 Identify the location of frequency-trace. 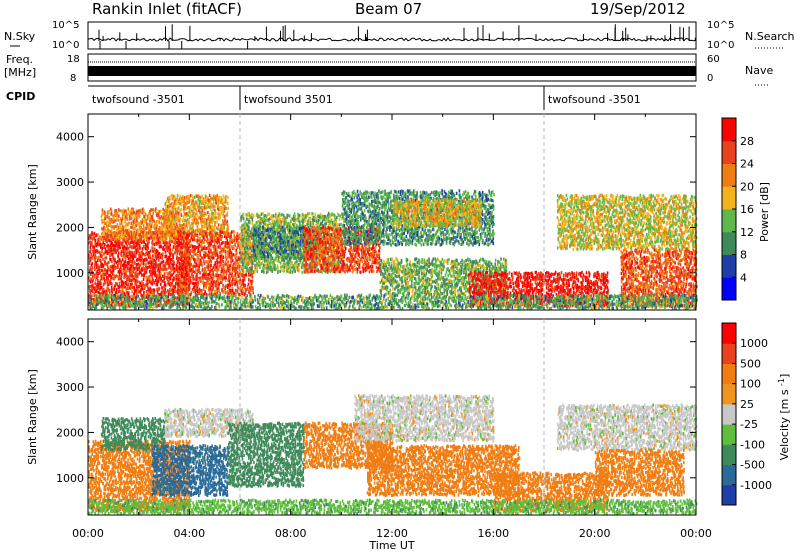
(392, 71).